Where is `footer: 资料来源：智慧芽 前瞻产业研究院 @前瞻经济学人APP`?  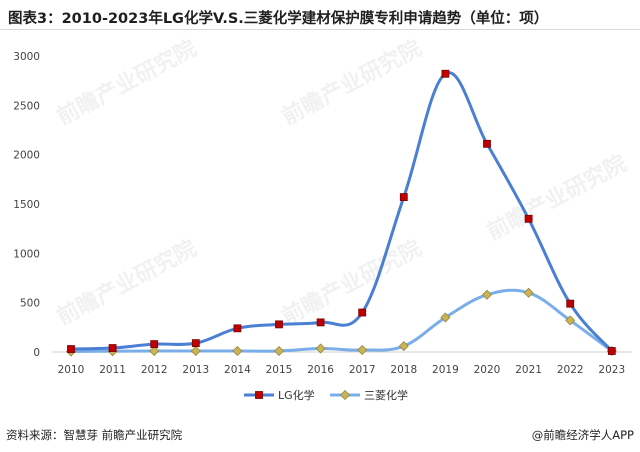
footer: 资料来源：智慧芽 前瞻产业研究院 @前瞻经济学人APP is located at coordinates (320, 436).